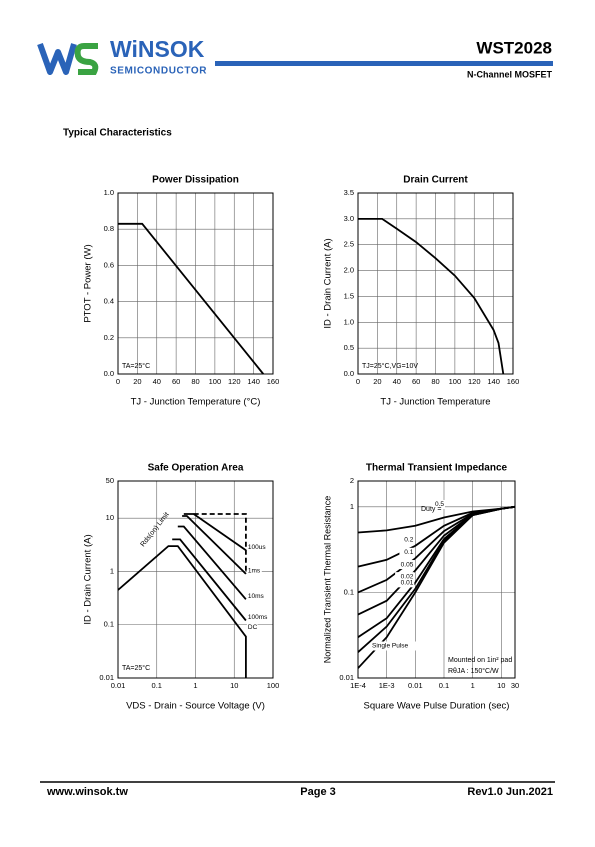  Describe the element at coordinates (158, 71) in the screenshot. I see `logo-subtext: SEMICONDUCTOR` at that location.